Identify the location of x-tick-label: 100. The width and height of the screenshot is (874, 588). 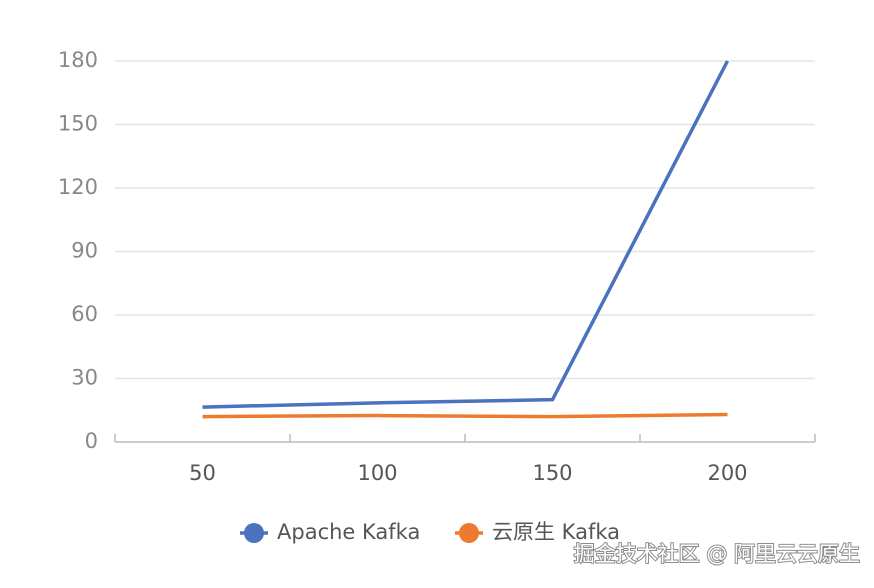
(377, 473).